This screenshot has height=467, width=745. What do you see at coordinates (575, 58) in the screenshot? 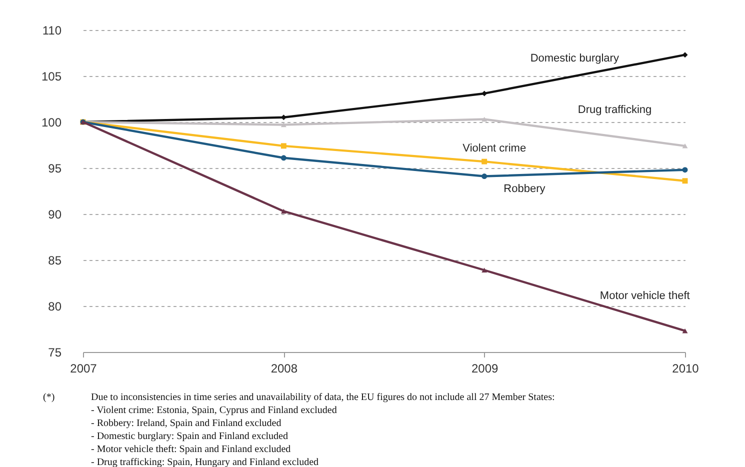
I see `series-label: Domestic burglary` at bounding box center [575, 58].